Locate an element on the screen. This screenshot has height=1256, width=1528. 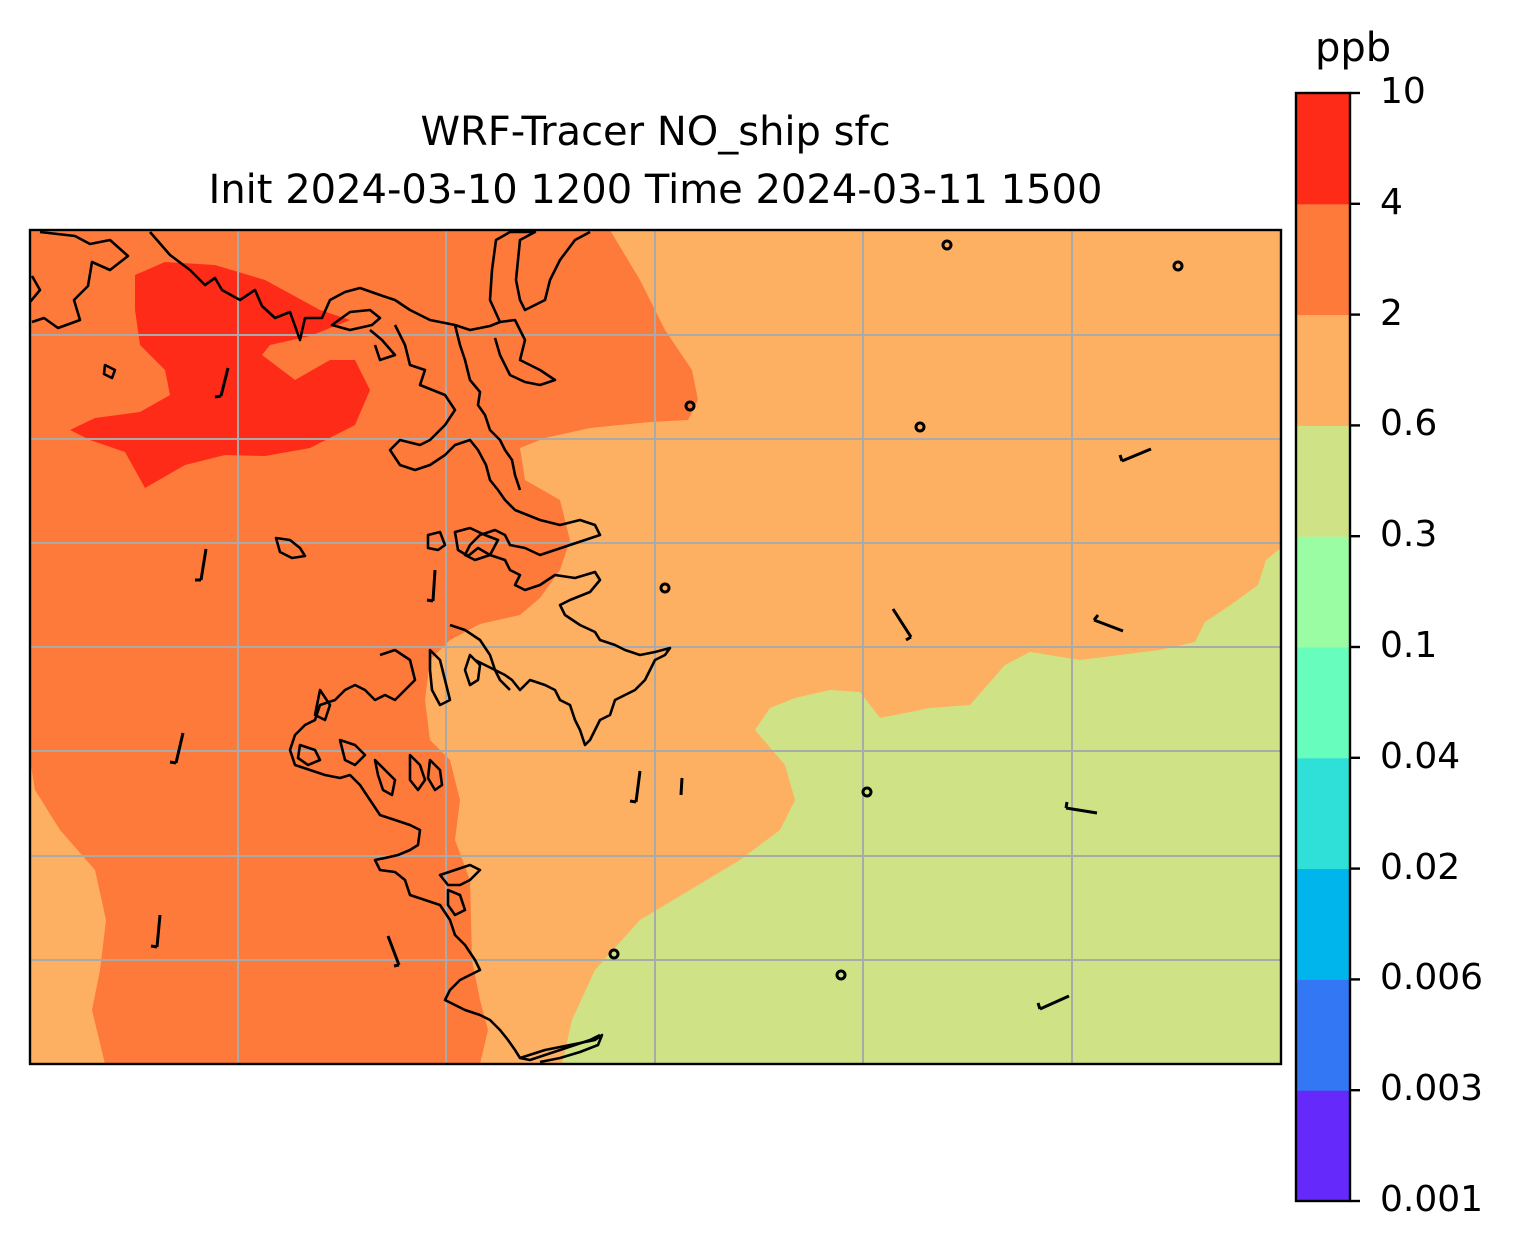
colorbar-tick-label: 0.001 is located at coordinates (1432, 1199).